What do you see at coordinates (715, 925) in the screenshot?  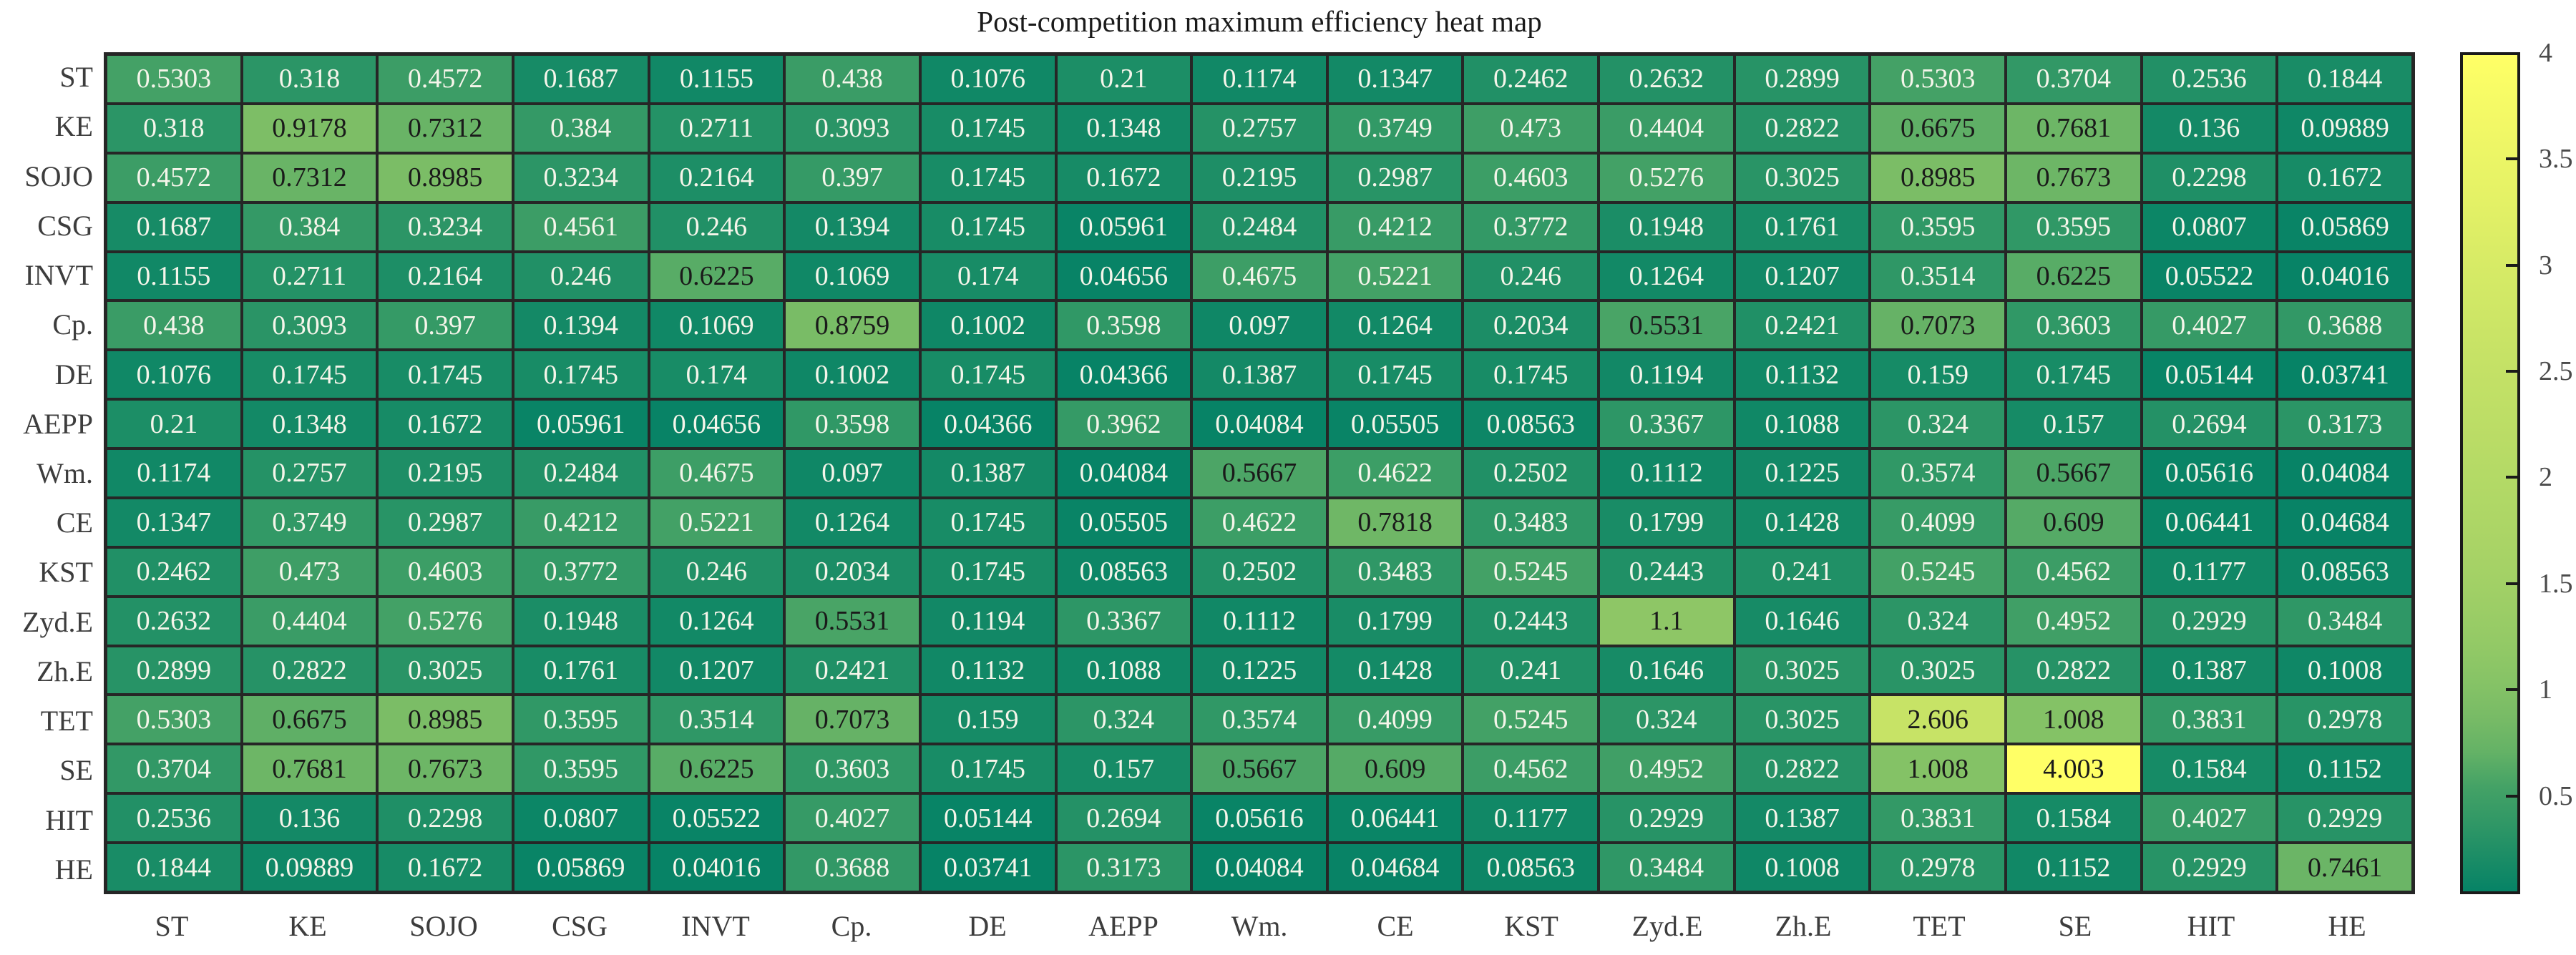 I see `col-label: INVT` at bounding box center [715, 925].